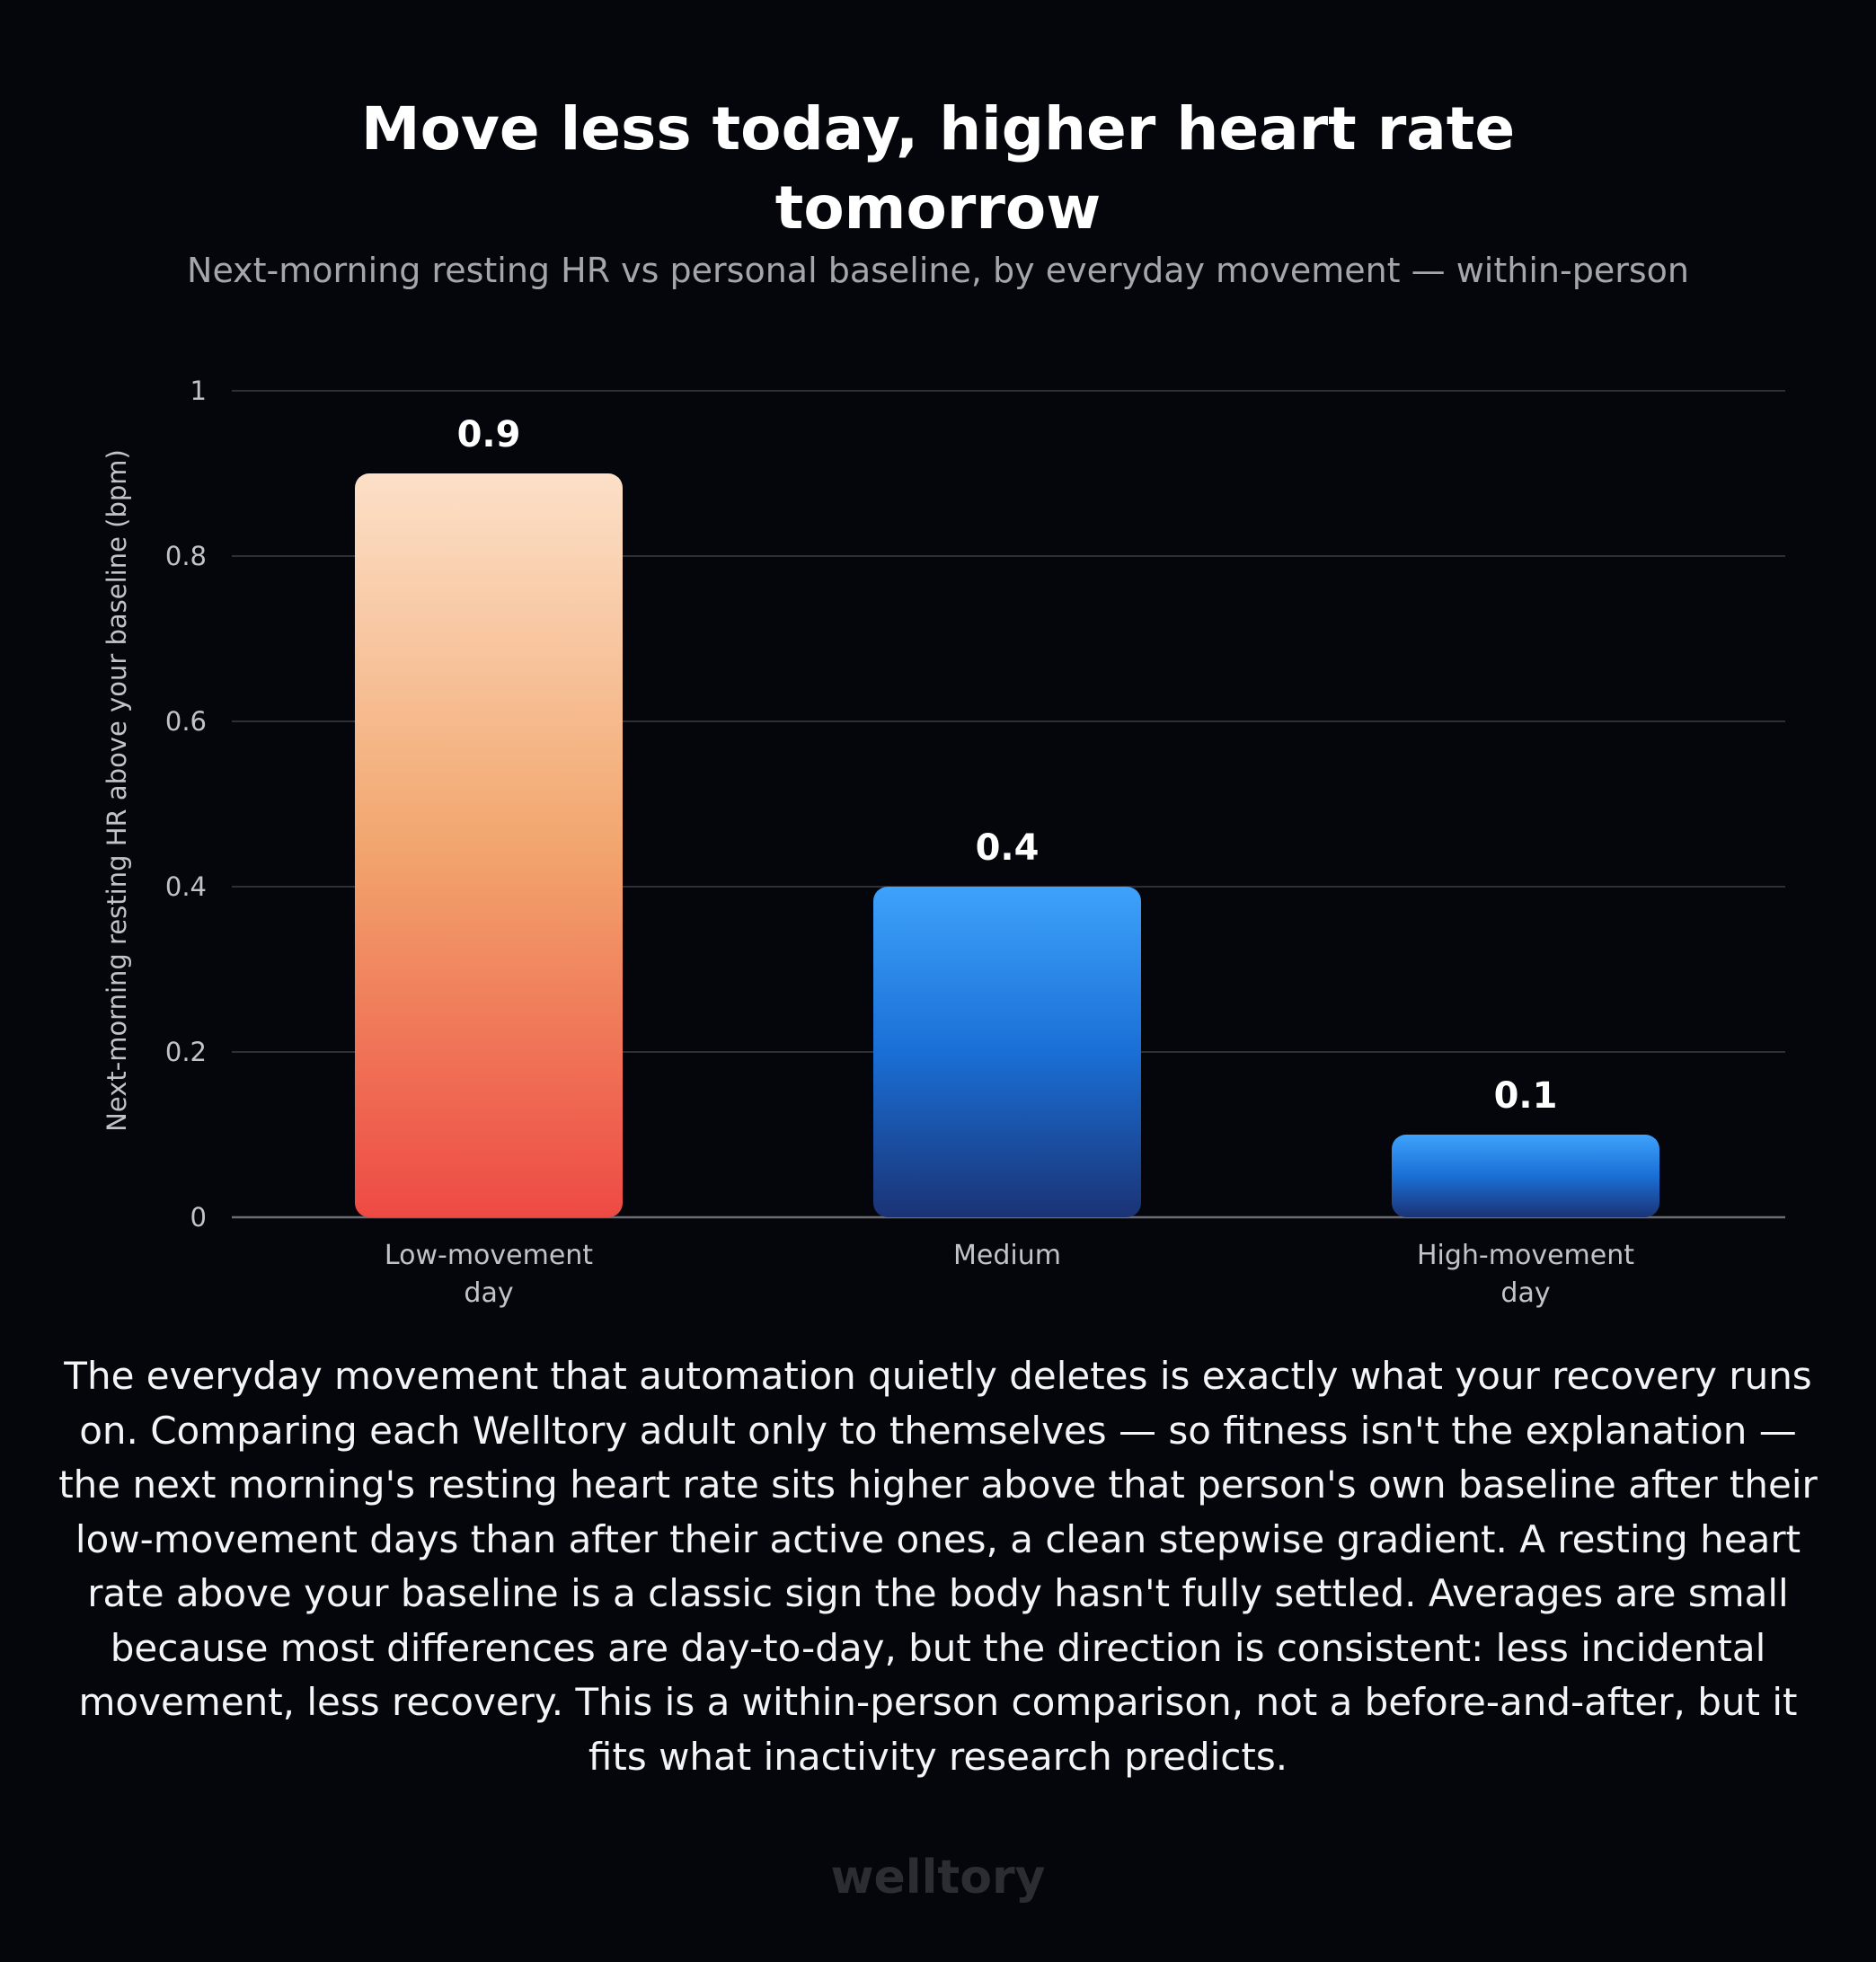 This screenshot has width=1876, height=1962. Describe the element at coordinates (1526, 1274) in the screenshot. I see `category-label: High-movement day` at that location.